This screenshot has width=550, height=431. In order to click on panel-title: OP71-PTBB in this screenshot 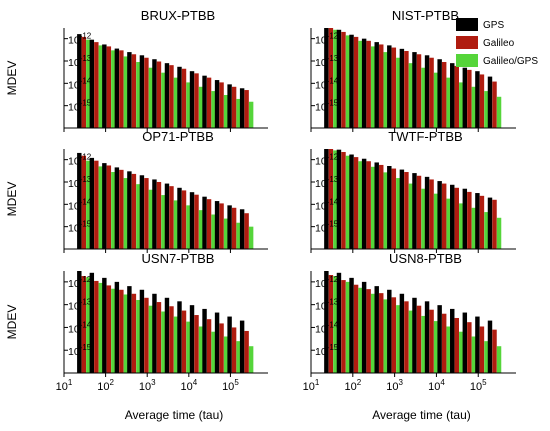, I will do `click(178, 136)`.